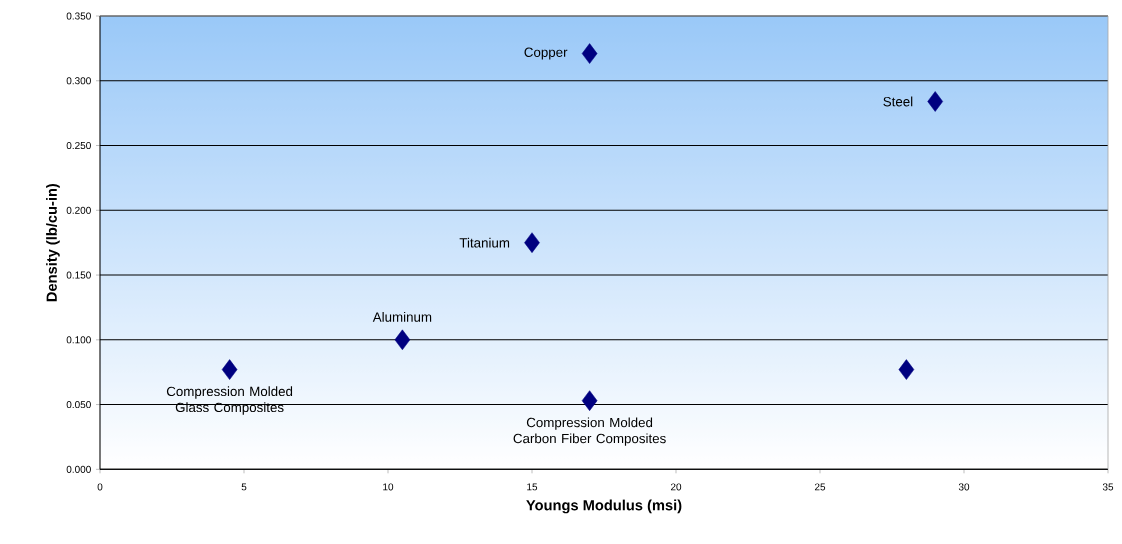 The width and height of the screenshot is (1122, 544). Describe the element at coordinates (604, 506) in the screenshot. I see `x-axis-title: Youngs Modulus (msi)` at that location.